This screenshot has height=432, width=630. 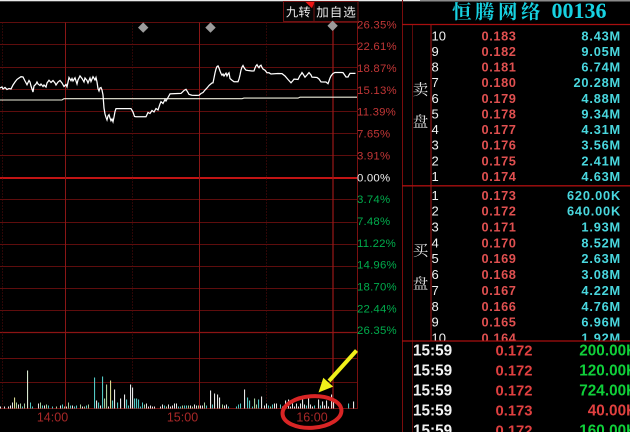 What do you see at coordinates (498, 306) in the screenshot?
I see `svg-text: 0.166` at bounding box center [498, 306].